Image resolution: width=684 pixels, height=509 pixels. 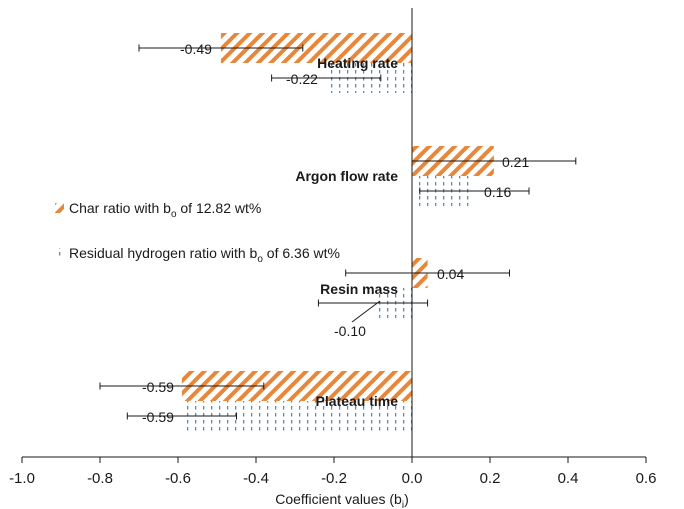 What do you see at coordinates (334, 478) in the screenshot?
I see `x-tick-label-0-2: -0.2` at bounding box center [334, 478].